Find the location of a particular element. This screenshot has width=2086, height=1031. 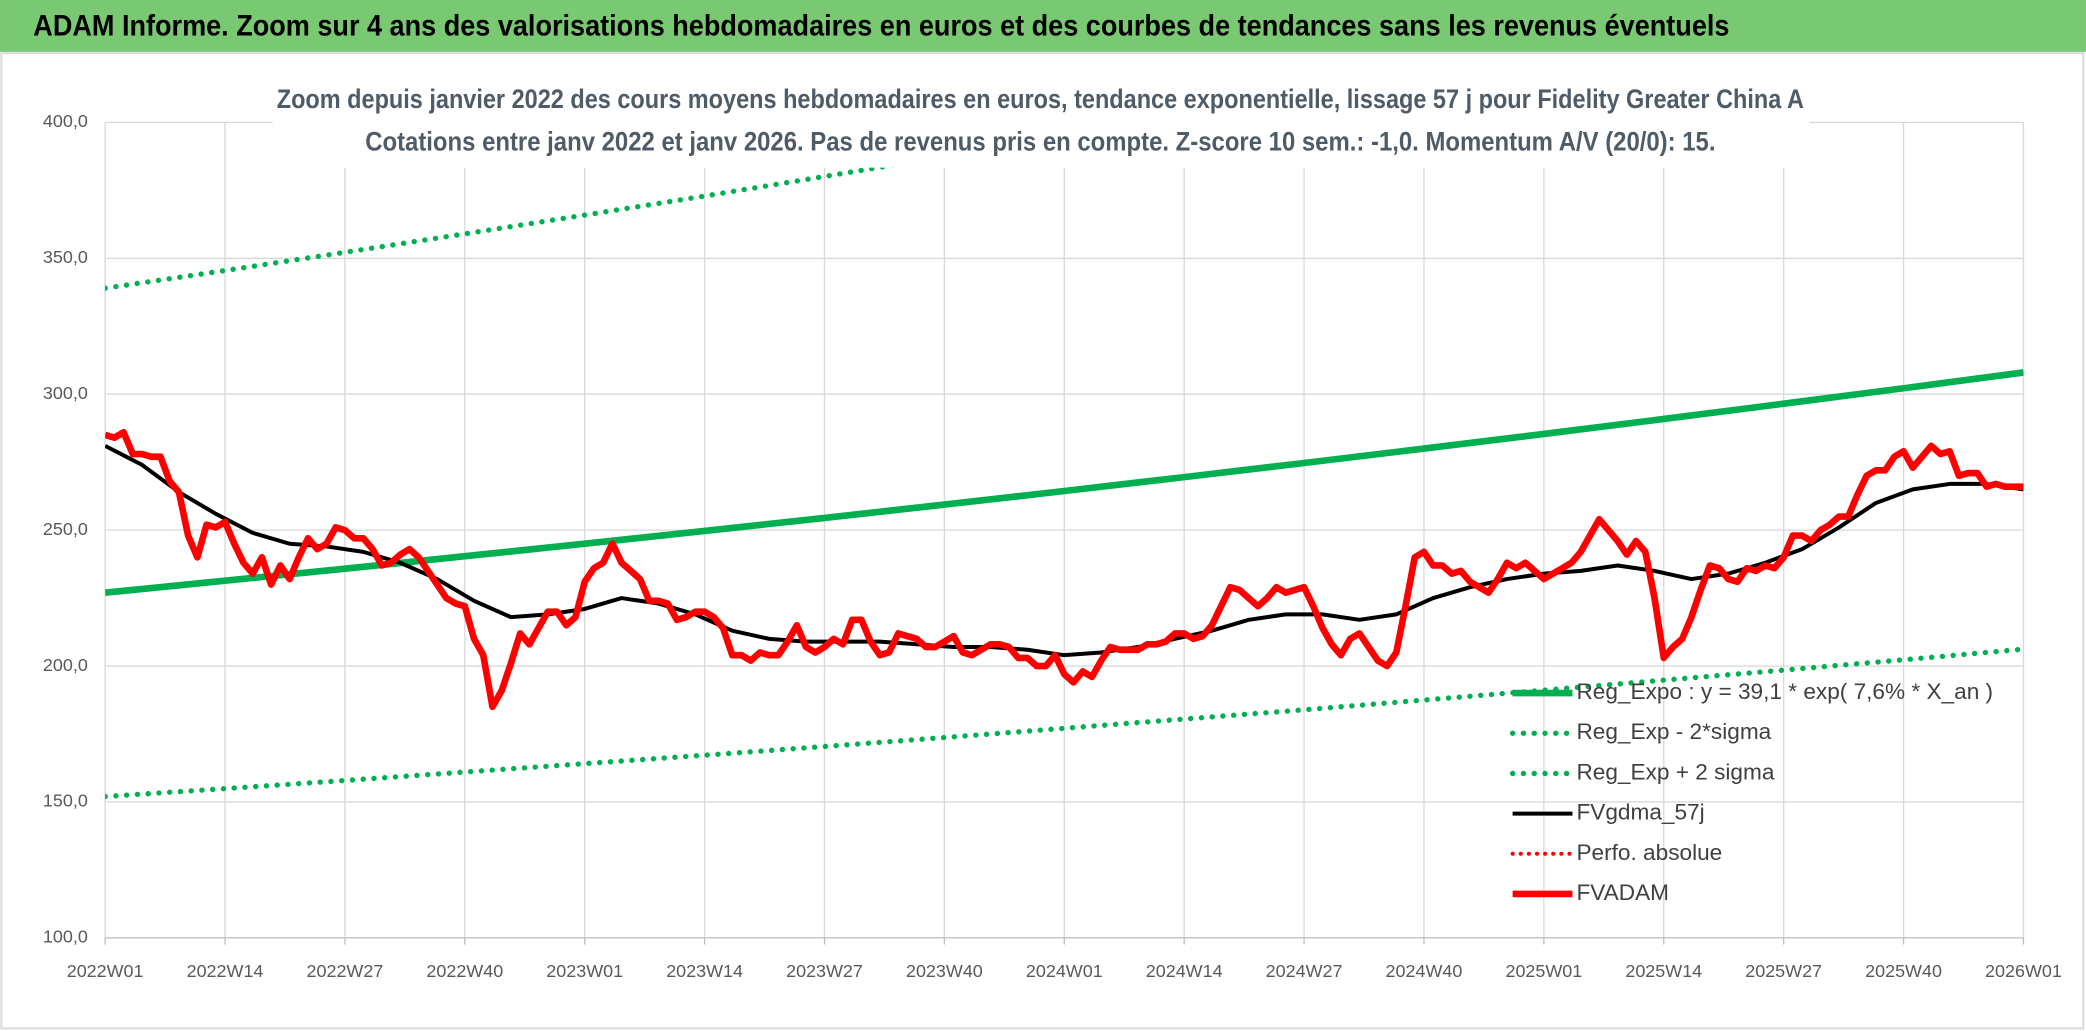

x-tick-label: 2022W27 is located at coordinates (345, 971).